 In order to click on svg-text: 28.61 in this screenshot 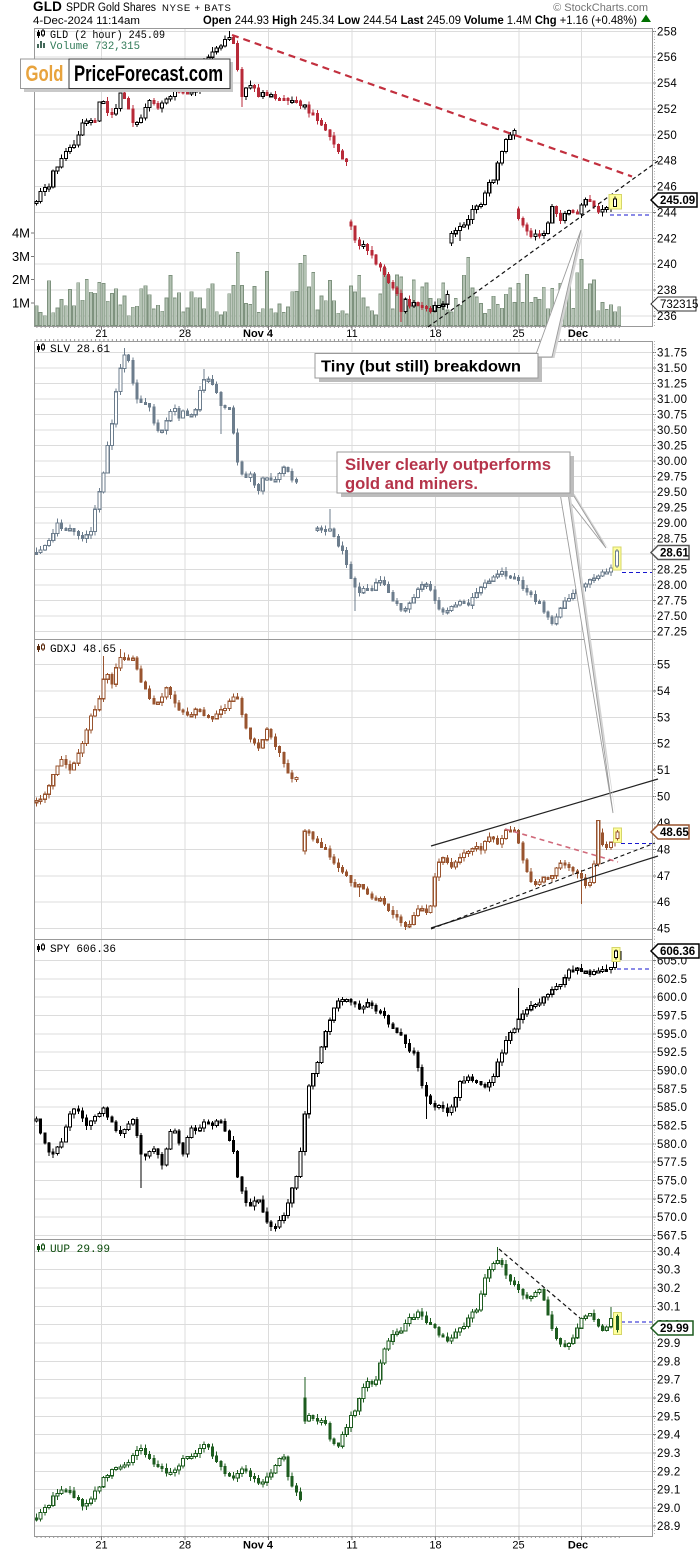, I will do `click(674, 554)`.